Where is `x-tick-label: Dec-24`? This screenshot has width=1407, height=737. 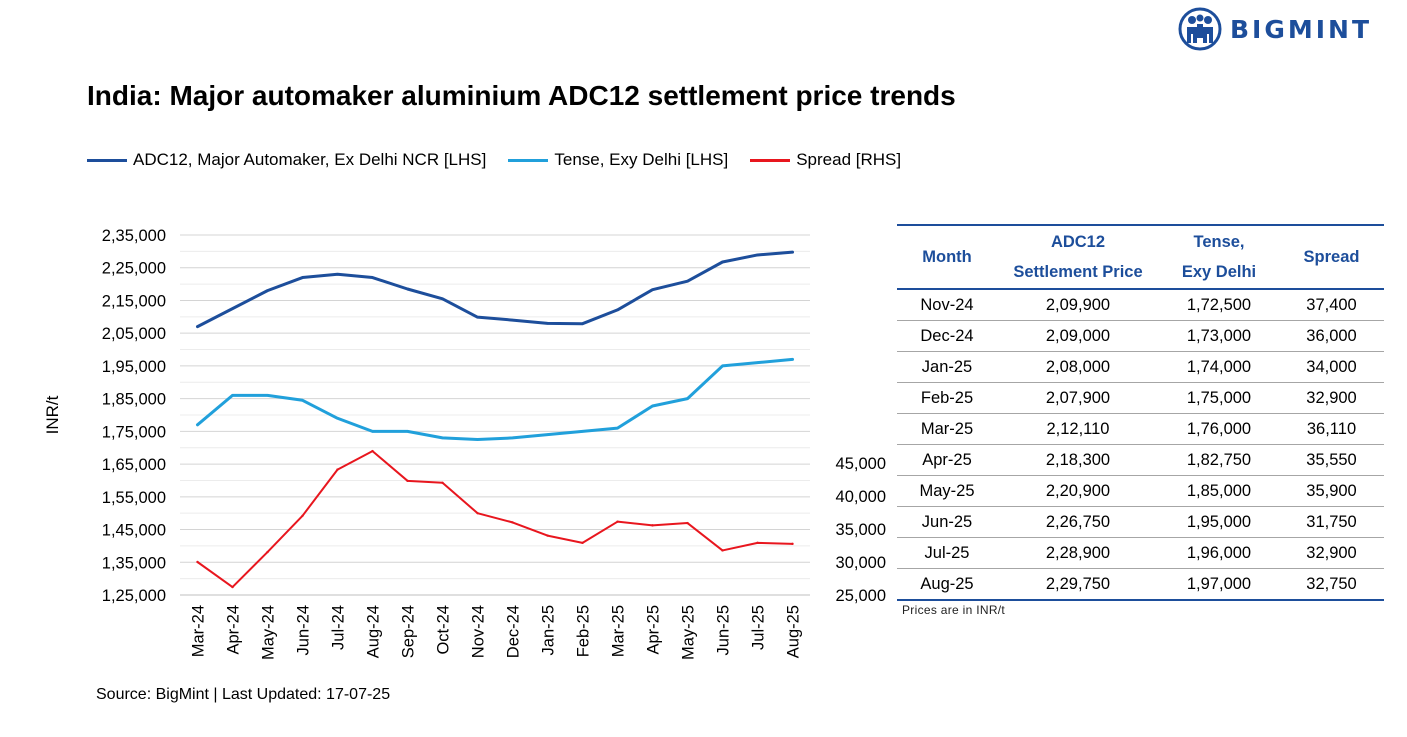
x-tick-label: Dec-24 is located at coordinates (514, 631).